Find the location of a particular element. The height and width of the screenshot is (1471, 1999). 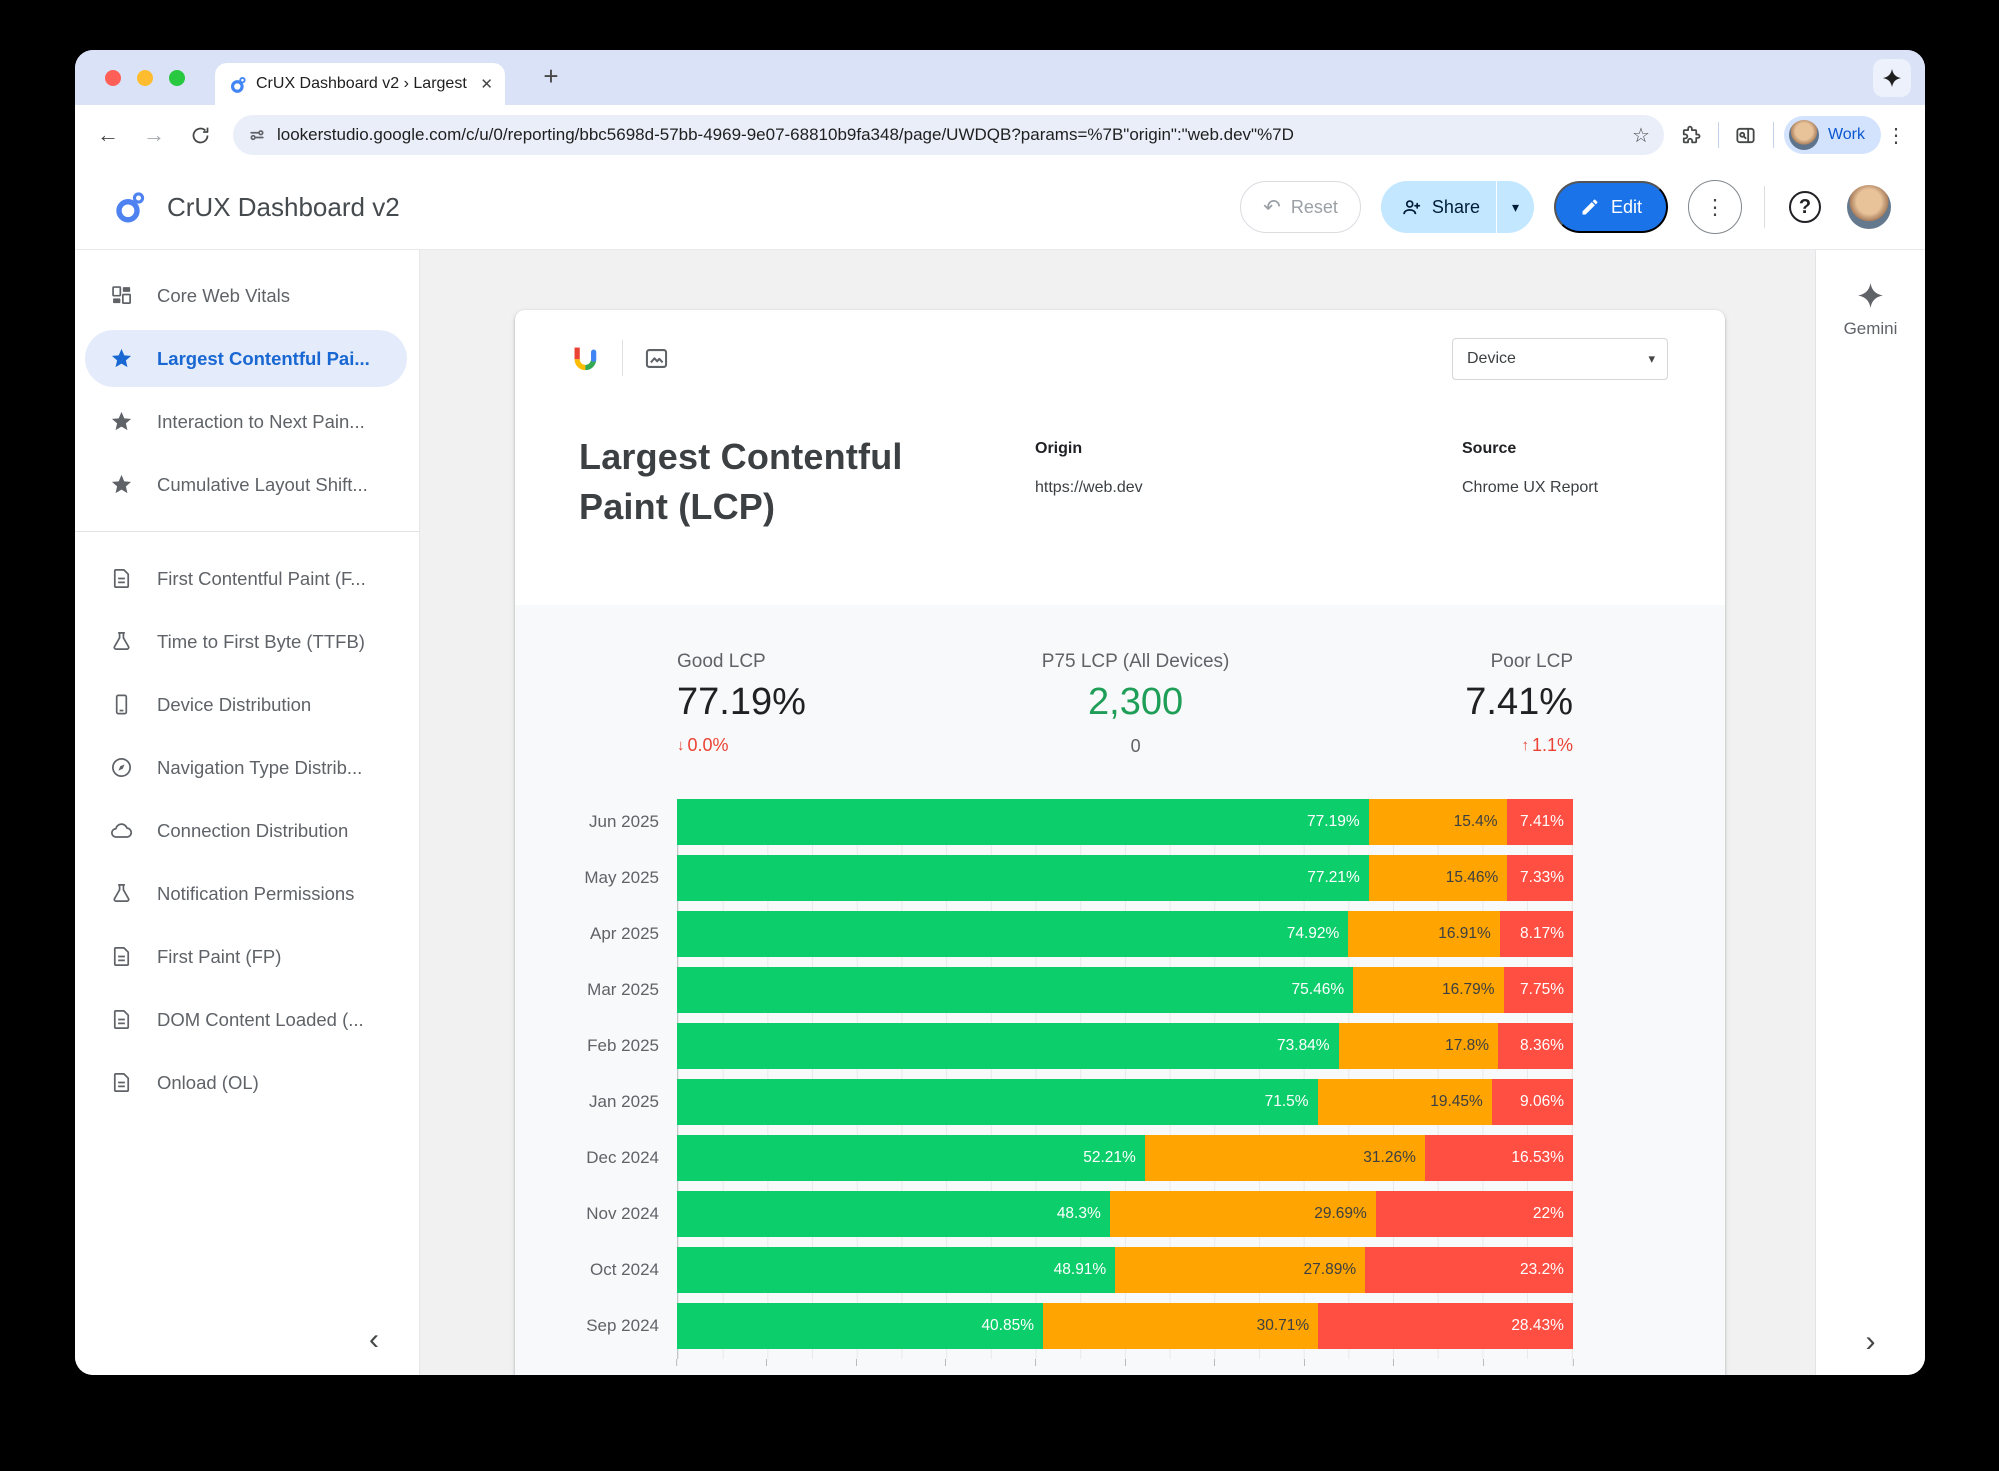

panel-expand-chevron-right-icon: › is located at coordinates (1870, 1341).